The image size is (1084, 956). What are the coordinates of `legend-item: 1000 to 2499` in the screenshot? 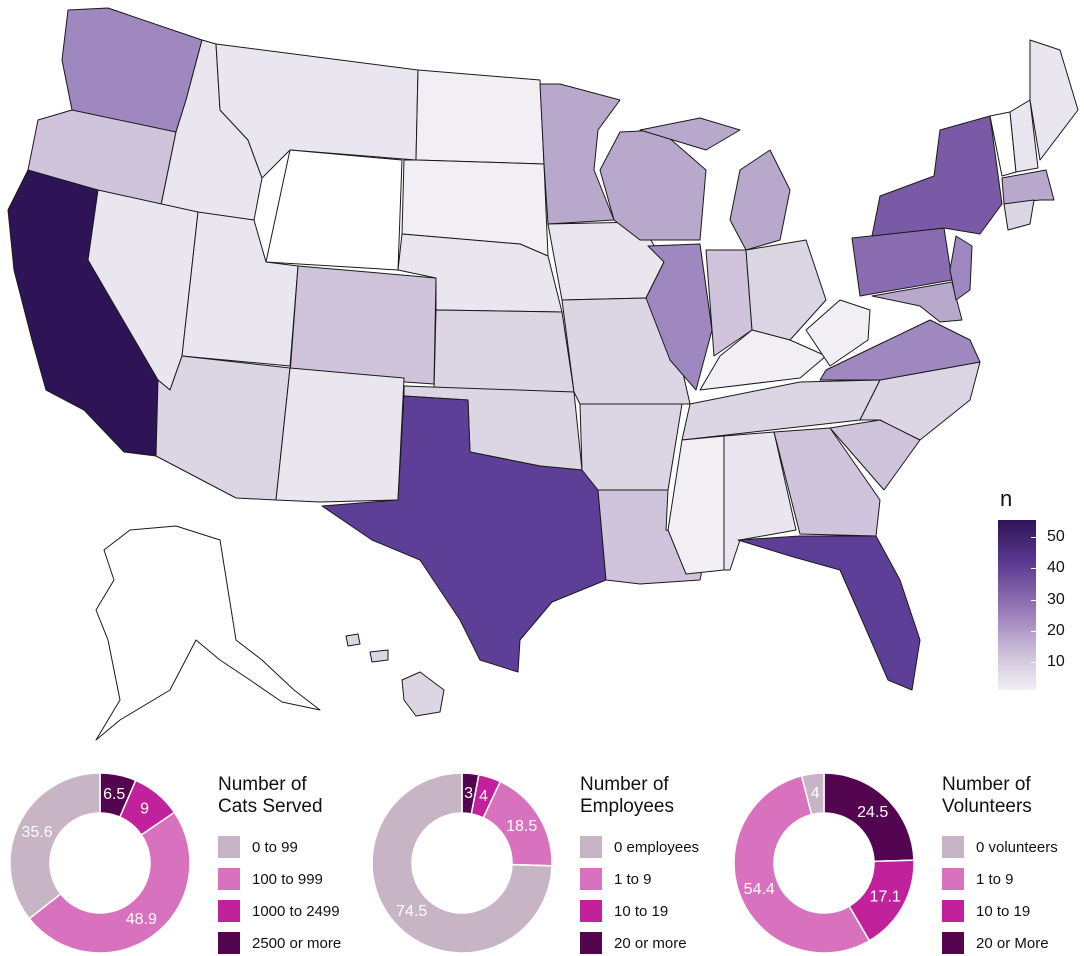 It's located at (279, 911).